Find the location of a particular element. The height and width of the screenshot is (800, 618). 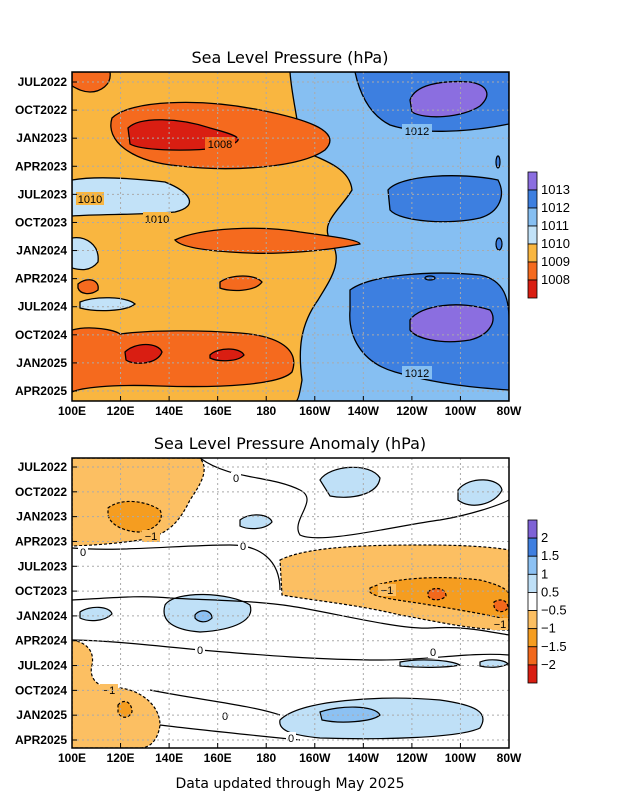

colorbar-label: −1.5 is located at coordinates (554, 646).